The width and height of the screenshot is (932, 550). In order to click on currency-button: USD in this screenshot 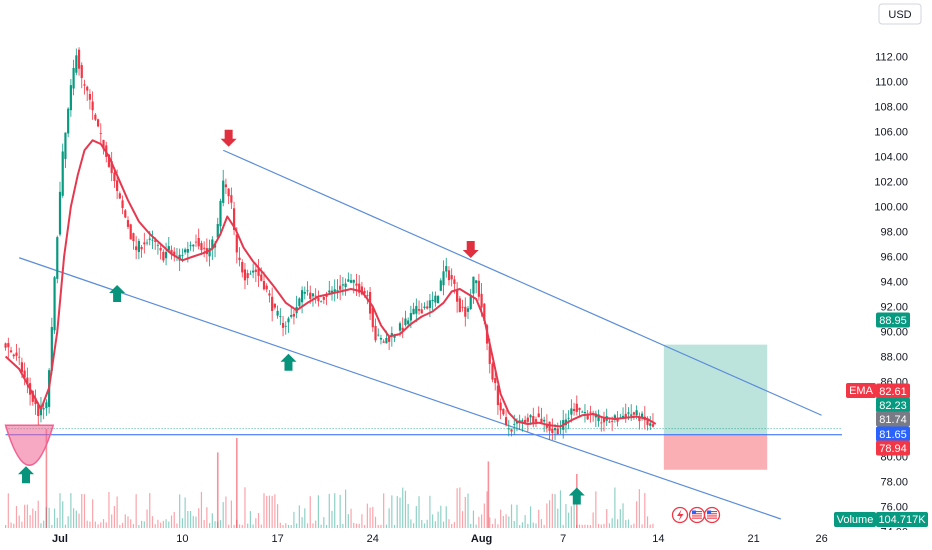, I will do `click(900, 14)`.